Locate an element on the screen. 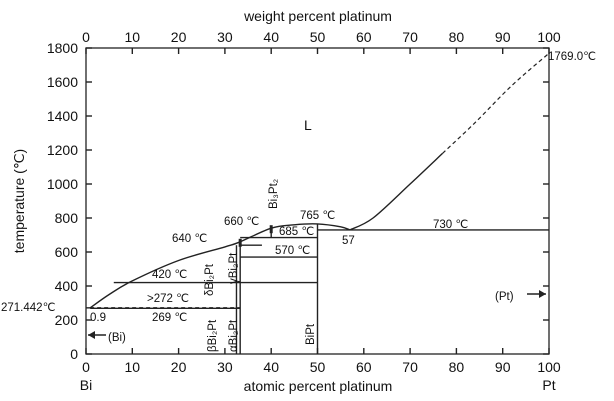  x-tick-label: 40 is located at coordinates (271, 367).